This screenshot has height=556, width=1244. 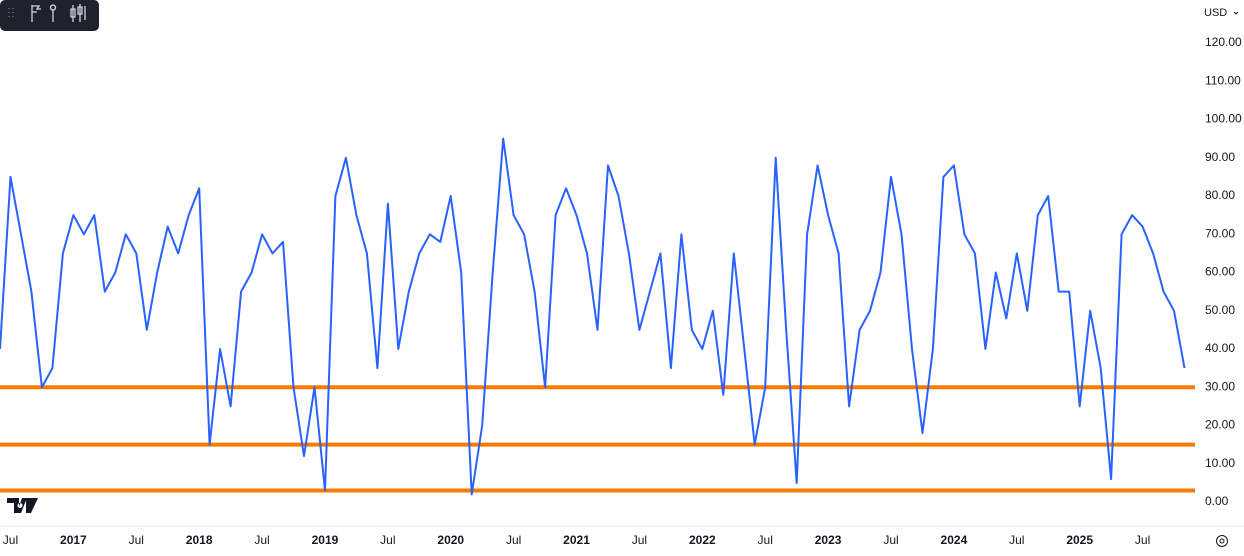 What do you see at coordinates (22, 505) in the screenshot?
I see `tv-logo` at bounding box center [22, 505].